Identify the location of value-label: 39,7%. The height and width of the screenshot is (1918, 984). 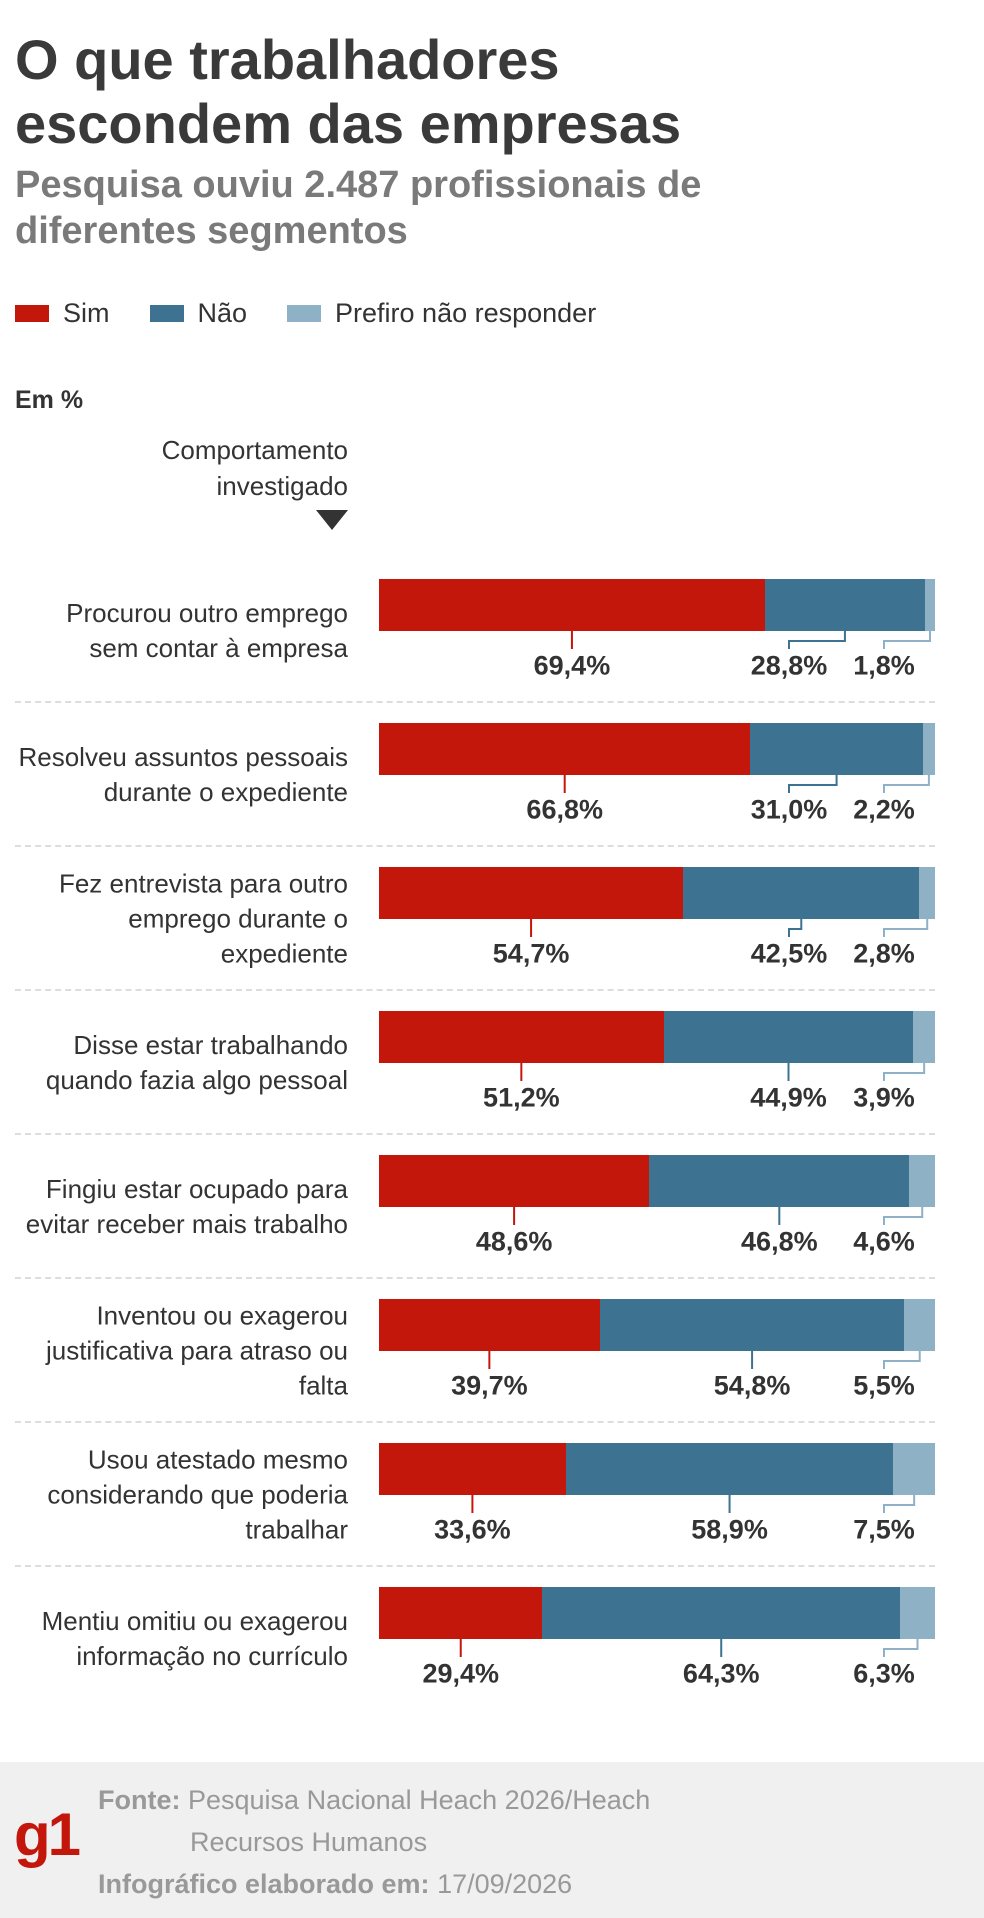
(489, 1385).